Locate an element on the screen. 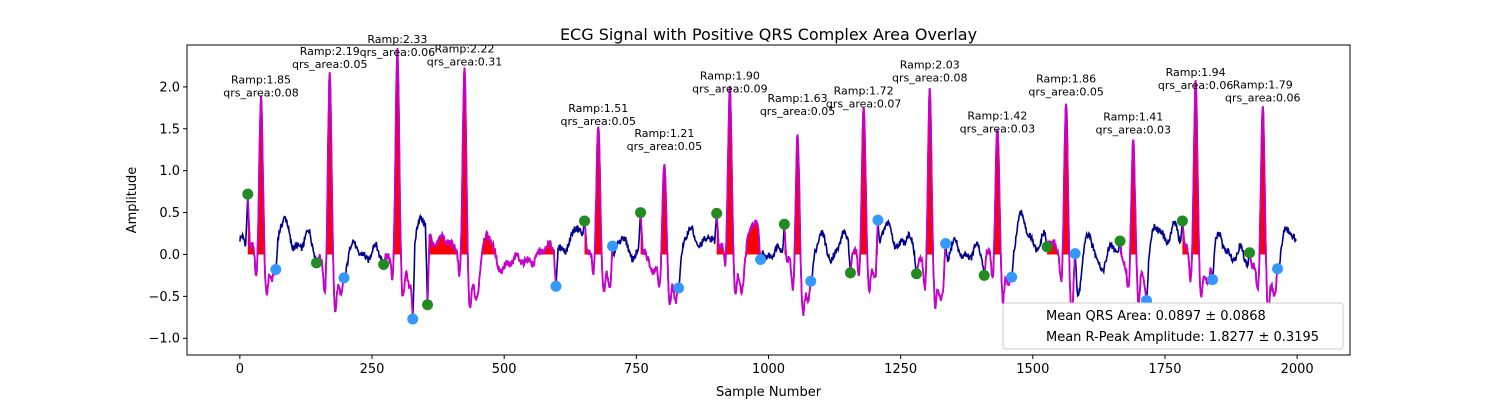 Image resolution: width=1500 pixels, height=400 pixels. x-axis-ticks: 0 250 500 750 1000 1250 1500 1750 2000 is located at coordinates (775, 366).